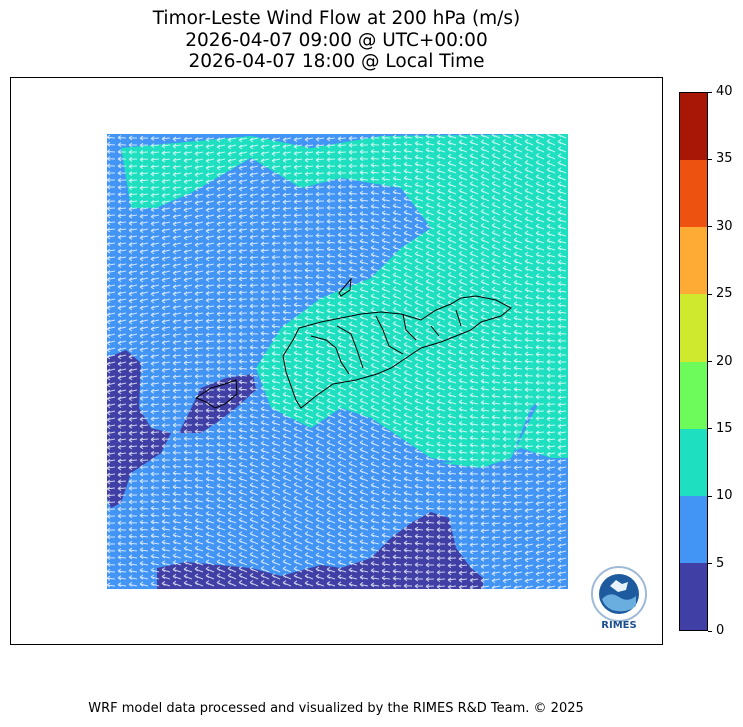  What do you see at coordinates (693, 596) in the screenshot?
I see `colorbar-segment` at bounding box center [693, 596].